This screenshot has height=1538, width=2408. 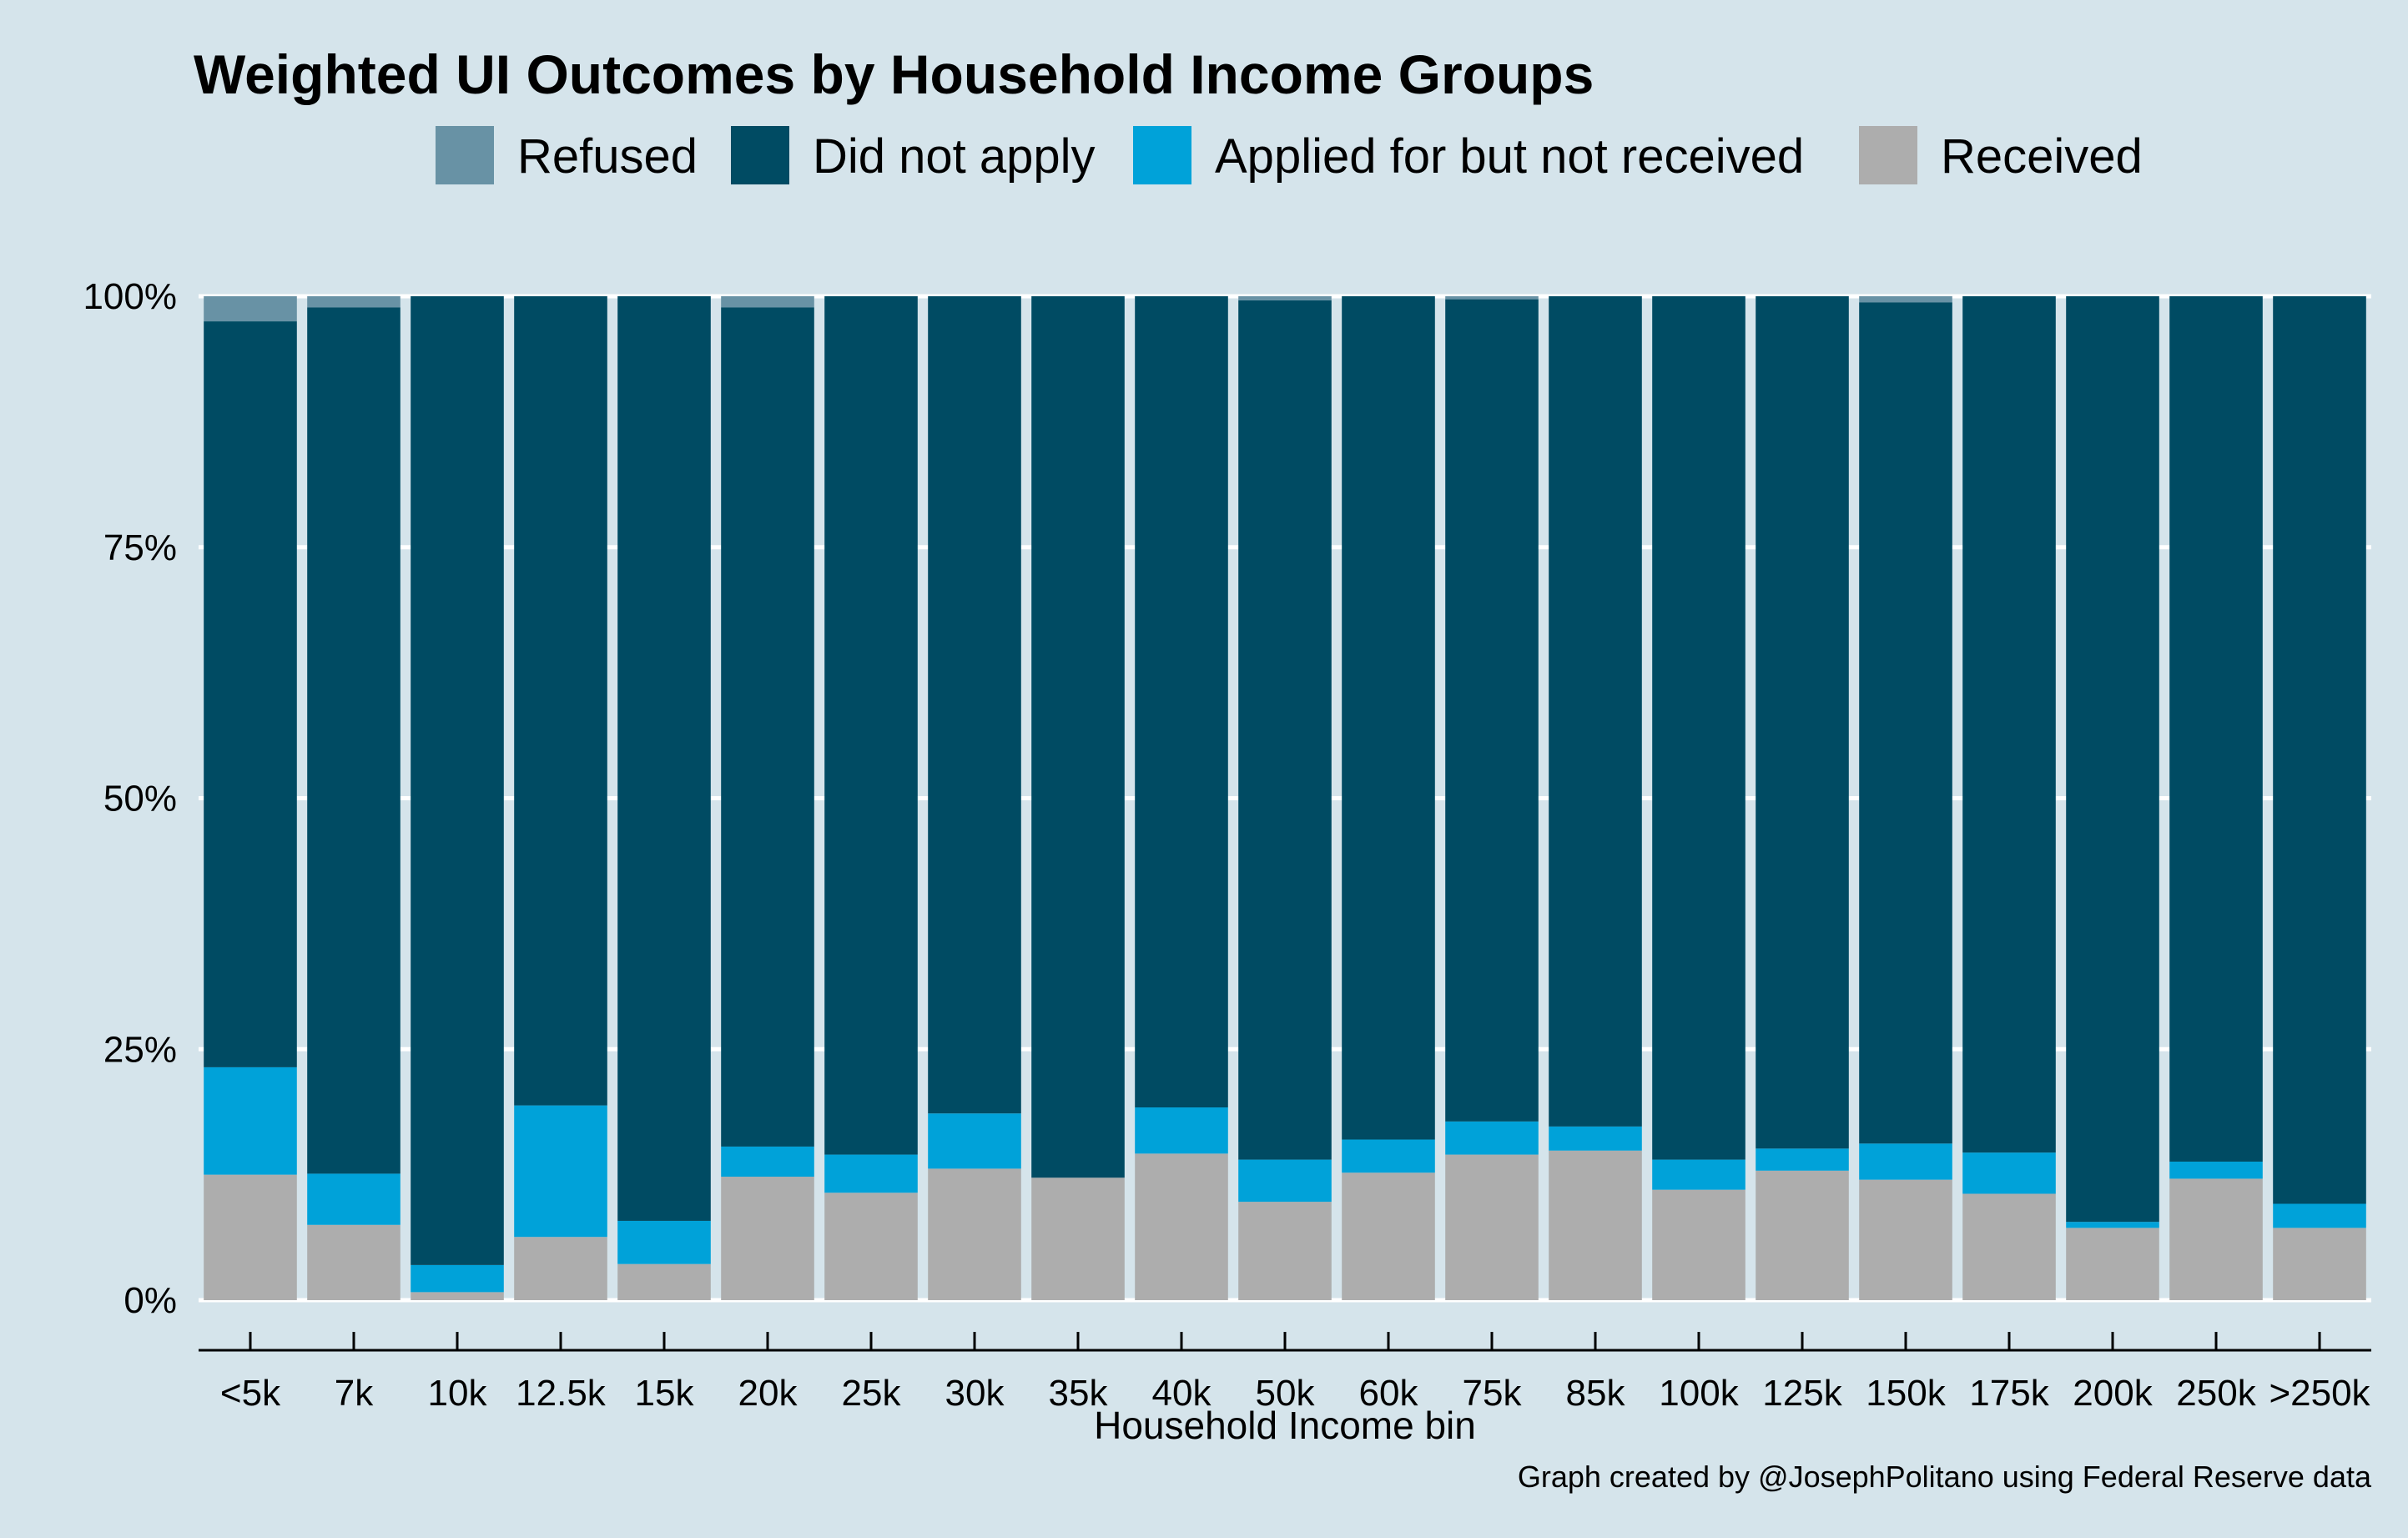 I want to click on legend-item: Refused, so click(x=567, y=155).